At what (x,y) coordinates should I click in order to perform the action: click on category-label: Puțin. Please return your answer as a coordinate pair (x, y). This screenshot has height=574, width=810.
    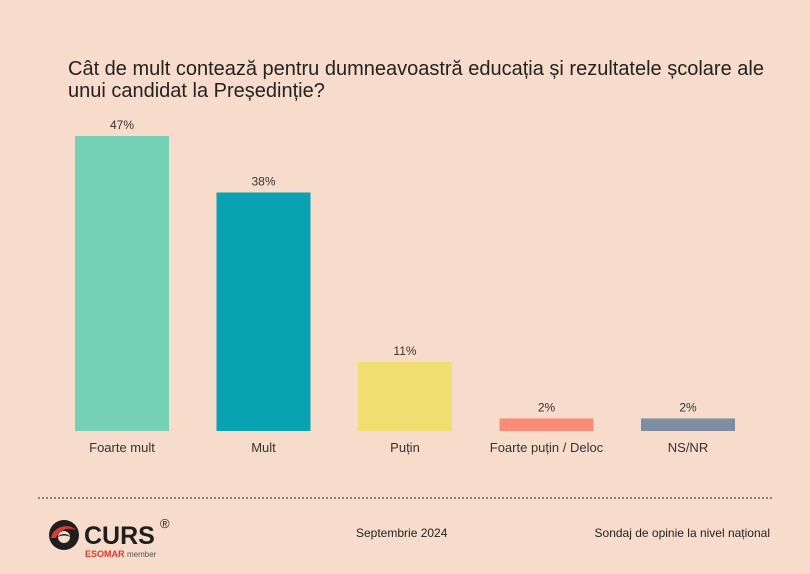
    Looking at the image, I should click on (405, 447).